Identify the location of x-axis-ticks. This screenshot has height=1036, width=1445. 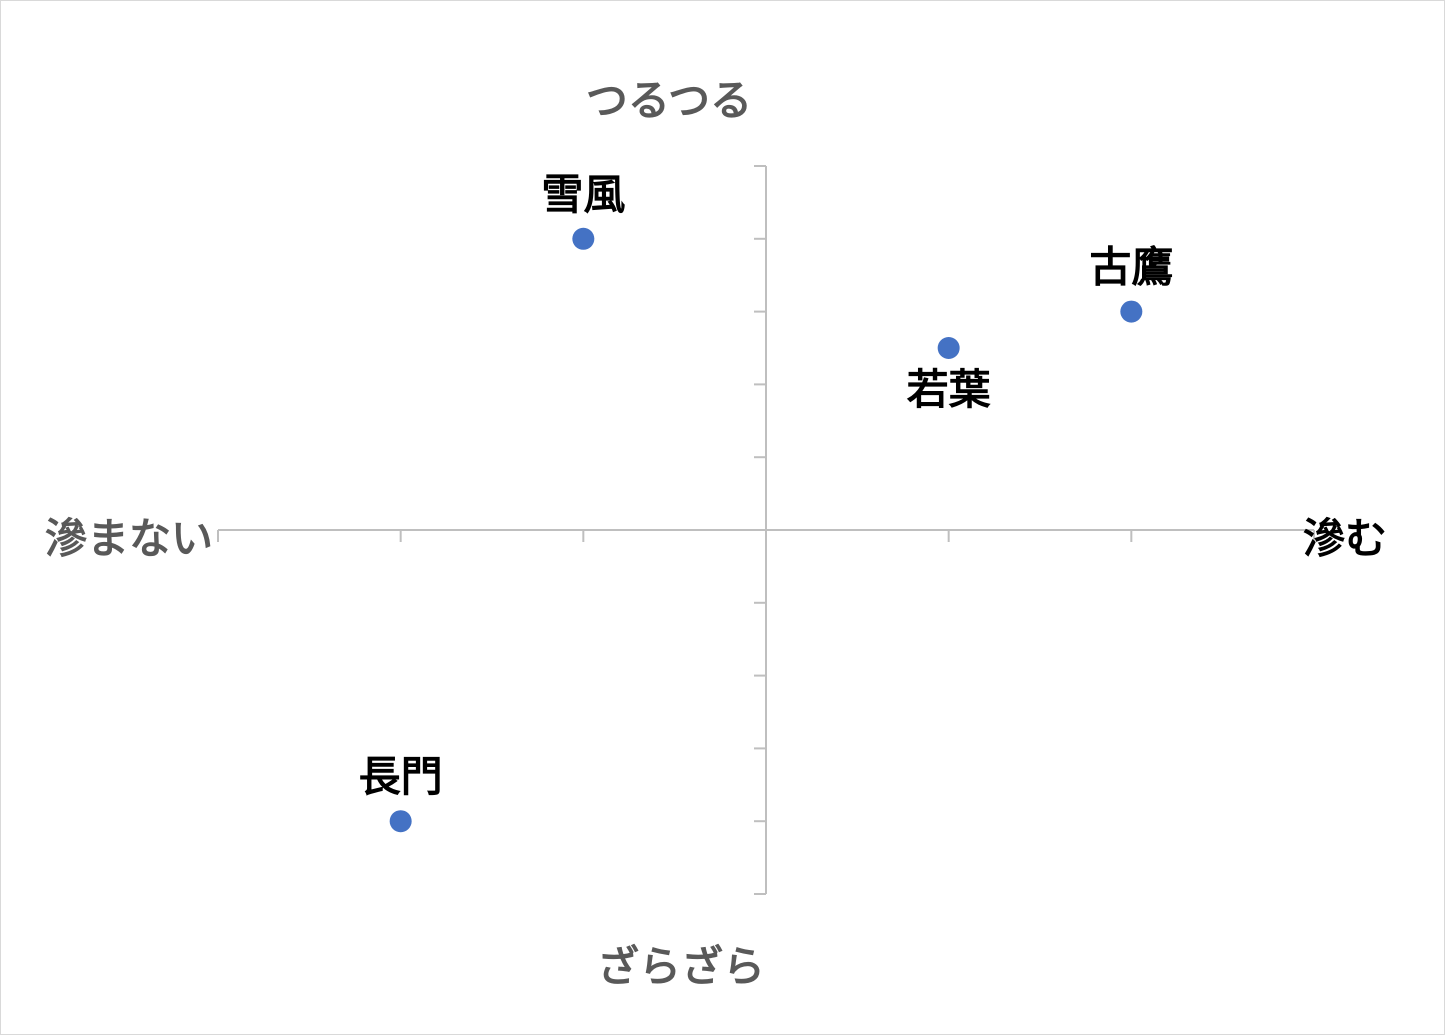
(766, 536).